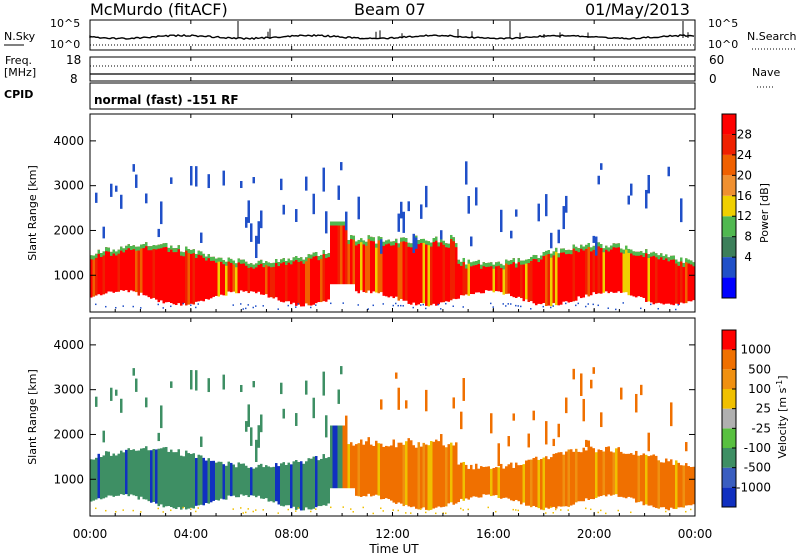 Image resolution: width=800 pixels, height=554 pixels. Describe the element at coordinates (166, 100) in the screenshot. I see `cpid-text: normal (fast) -151 RF` at that location.